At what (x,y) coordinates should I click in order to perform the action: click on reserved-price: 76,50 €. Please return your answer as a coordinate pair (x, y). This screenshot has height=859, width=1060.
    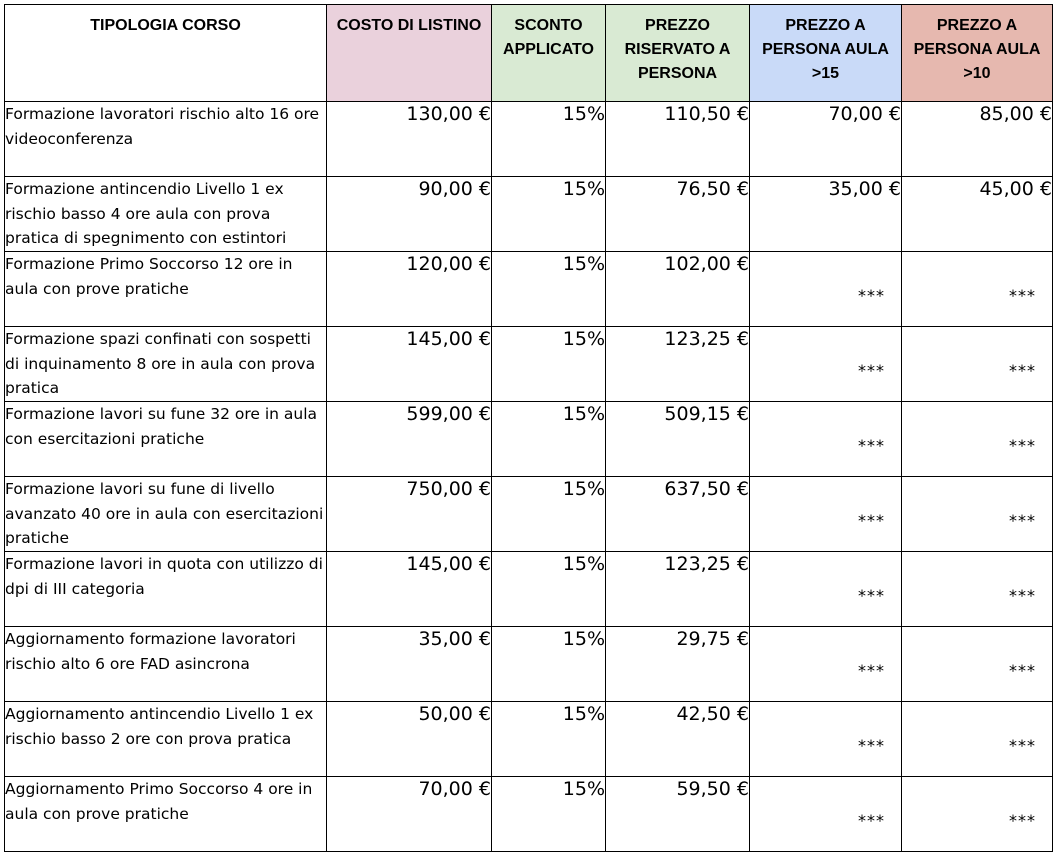
    Looking at the image, I should click on (677, 214).